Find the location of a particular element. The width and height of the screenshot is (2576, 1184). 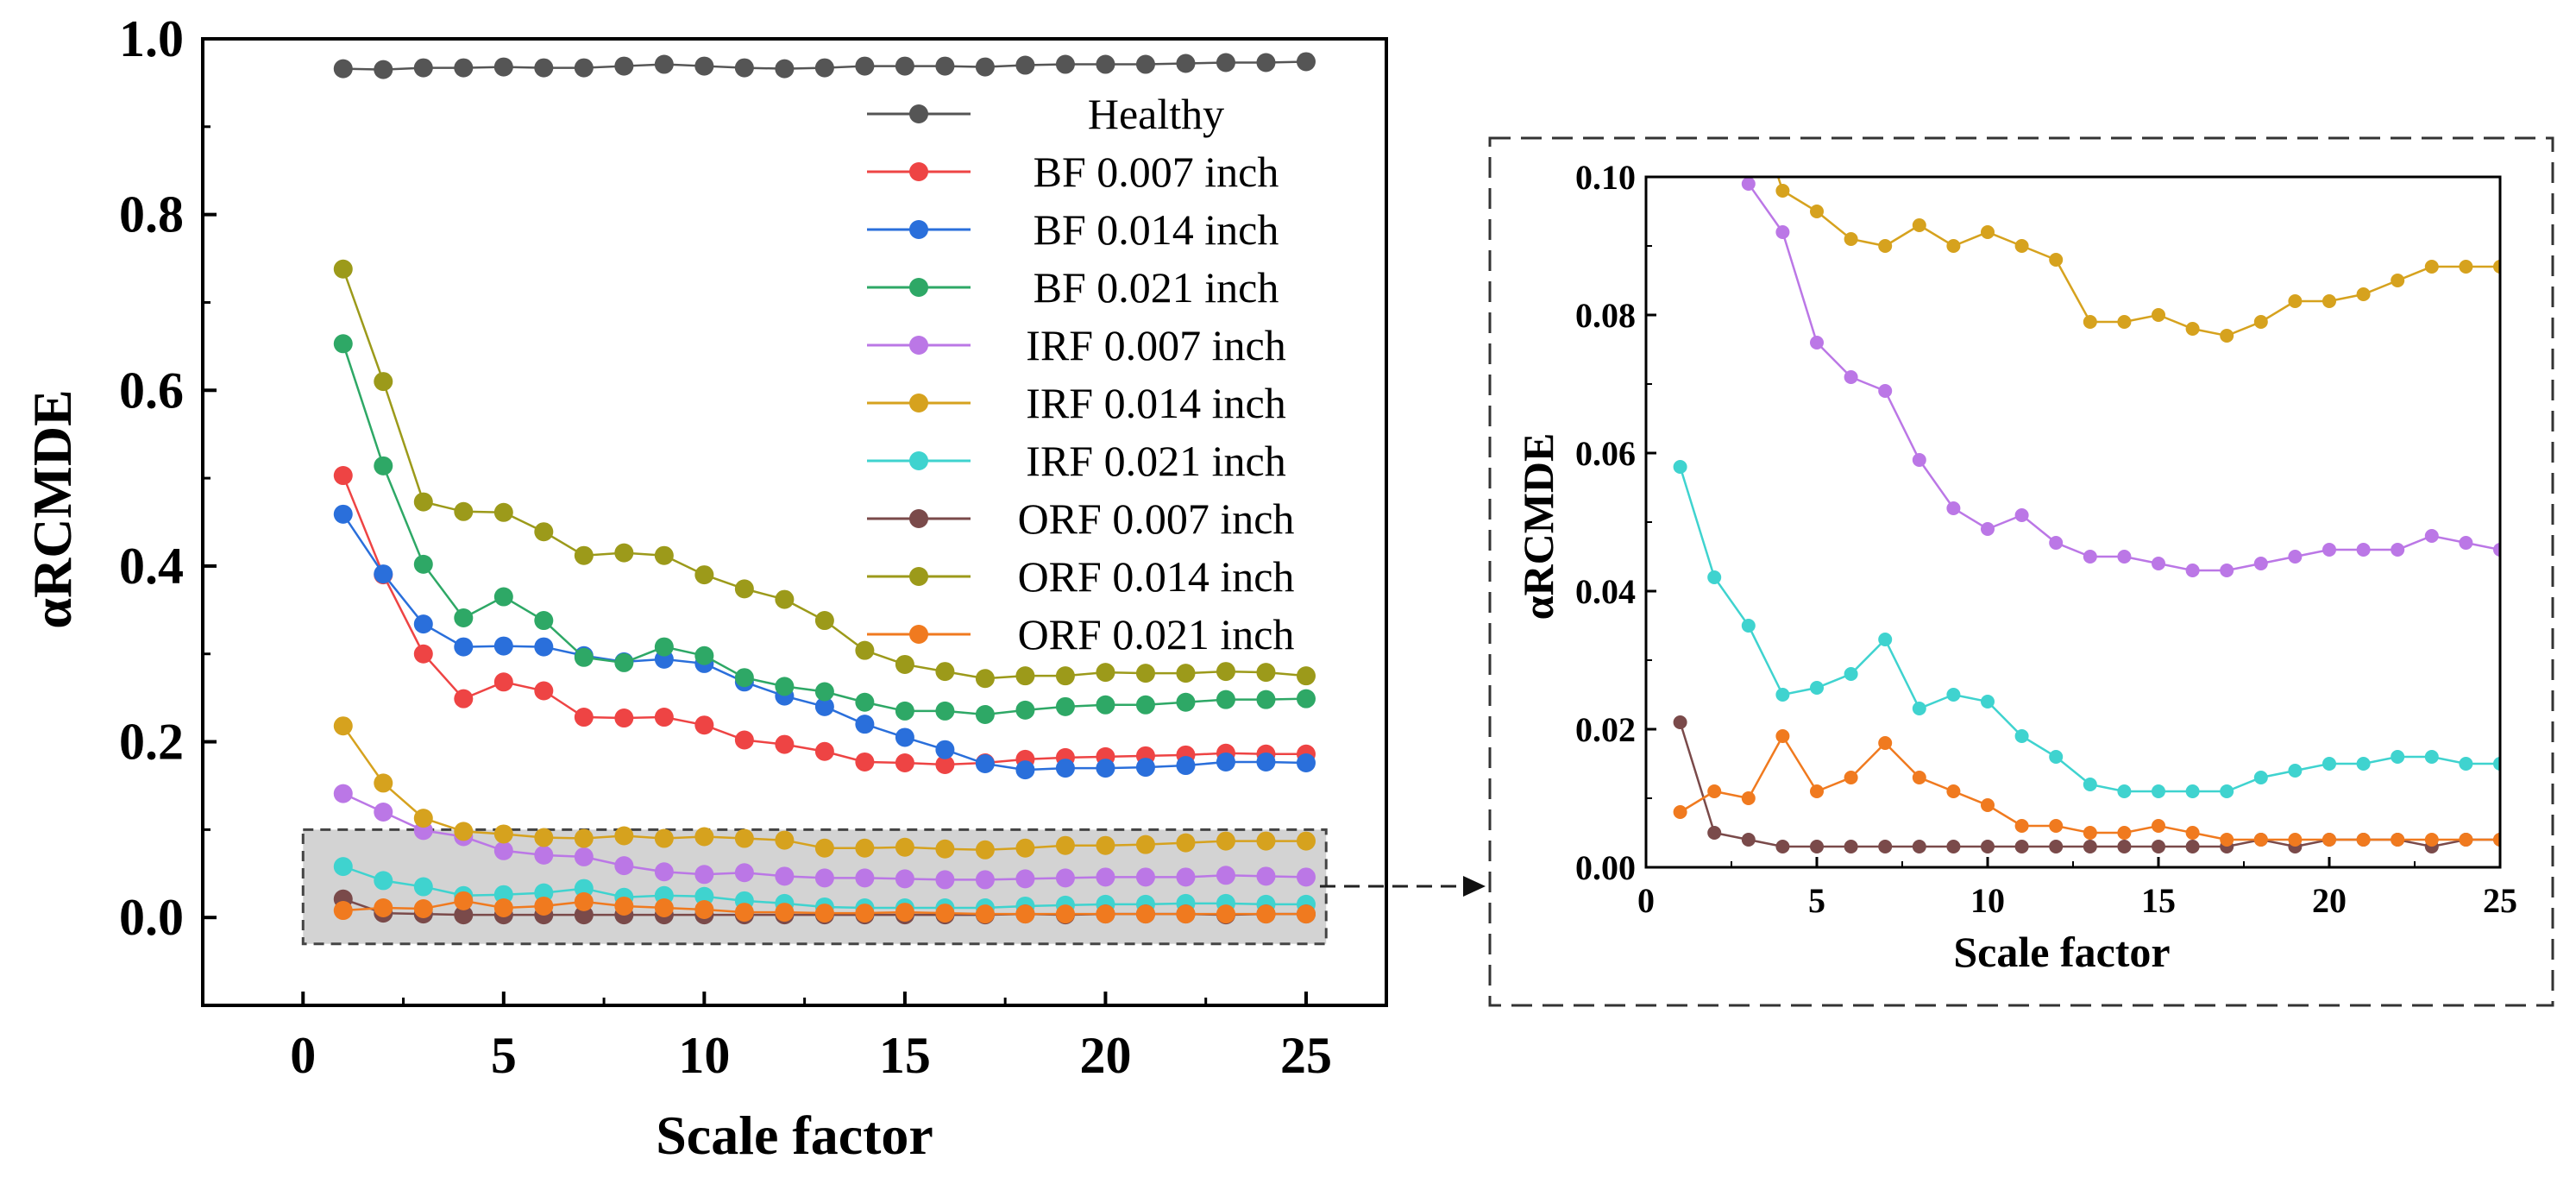

main-x-tick-label: 0 is located at coordinates (303, 1055).